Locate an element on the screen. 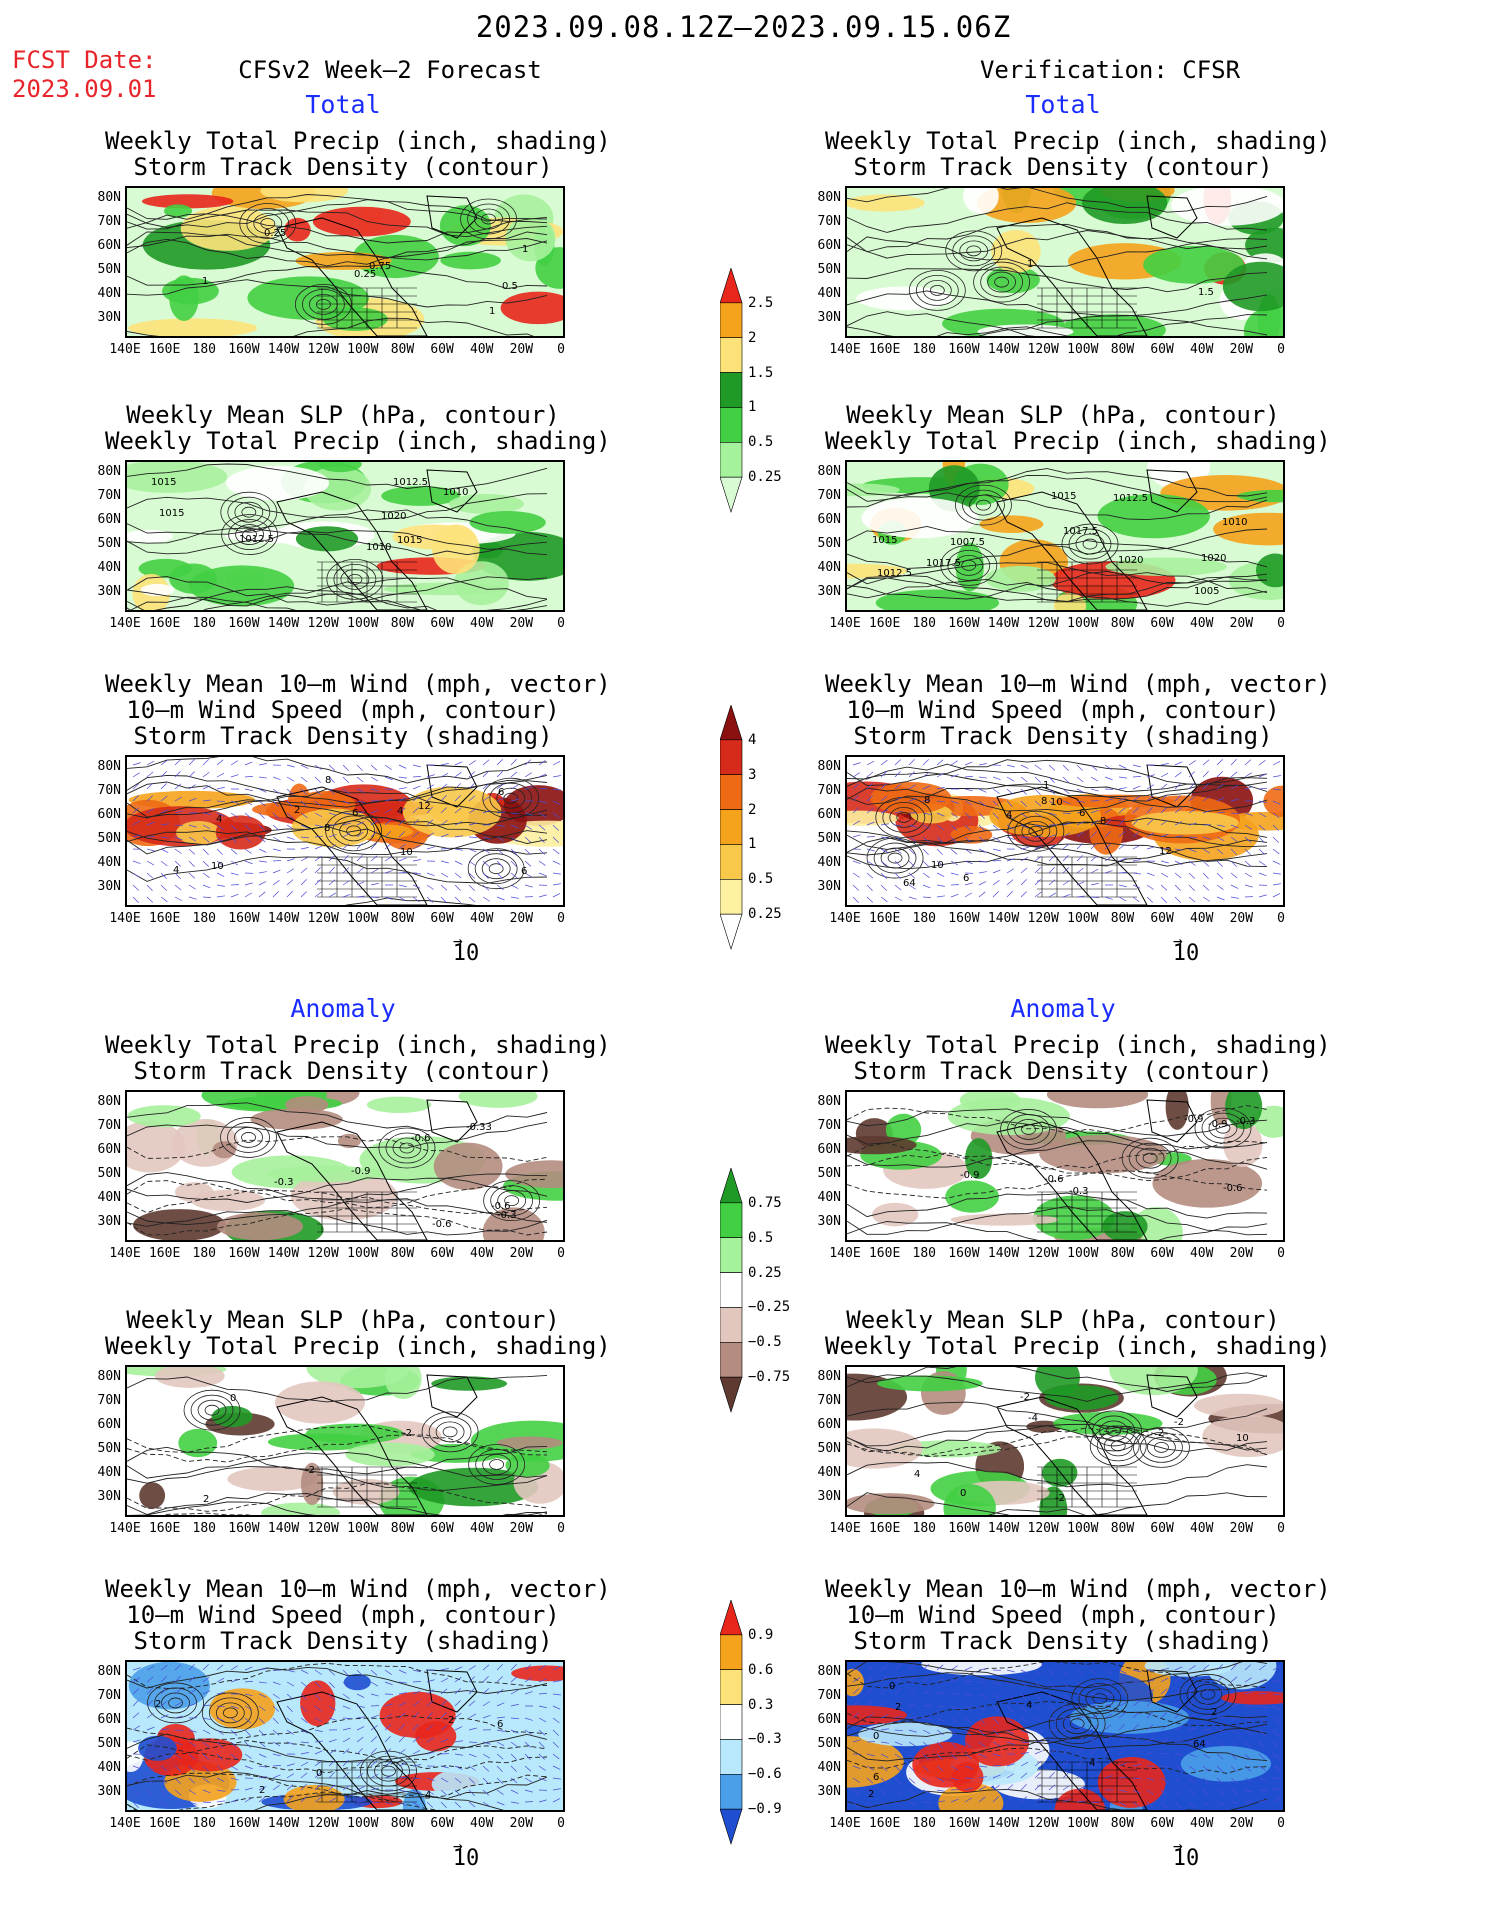 The image size is (1487, 1925). lon-label-L0-4: 140W is located at coordinates (283, 349).